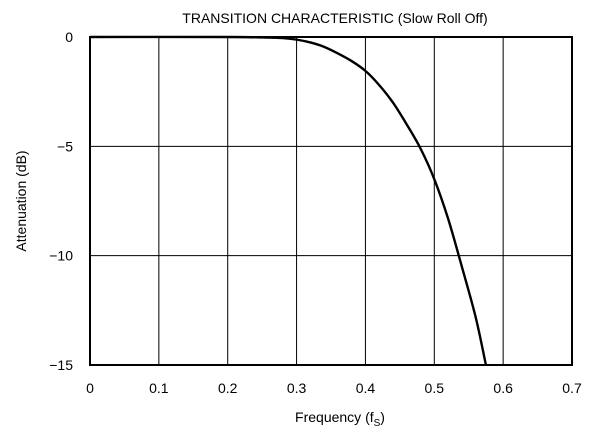  Describe the element at coordinates (382, 417) in the screenshot. I see `x-axis-label-suffix: )` at that location.